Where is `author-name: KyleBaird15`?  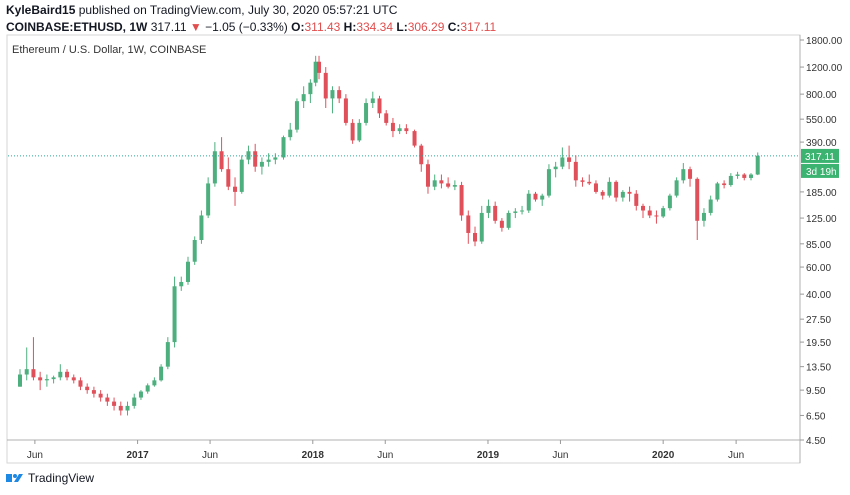
author-name: KyleBaird15 is located at coordinates (41, 10).